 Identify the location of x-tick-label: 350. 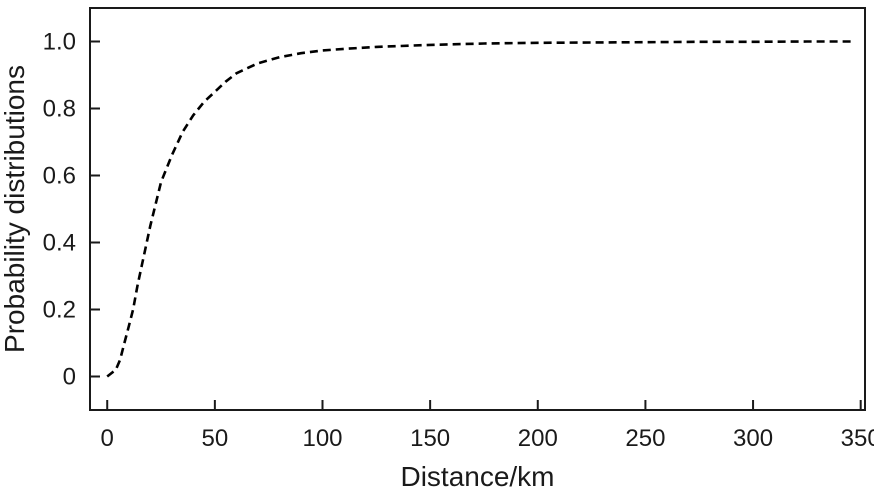
(857, 438).